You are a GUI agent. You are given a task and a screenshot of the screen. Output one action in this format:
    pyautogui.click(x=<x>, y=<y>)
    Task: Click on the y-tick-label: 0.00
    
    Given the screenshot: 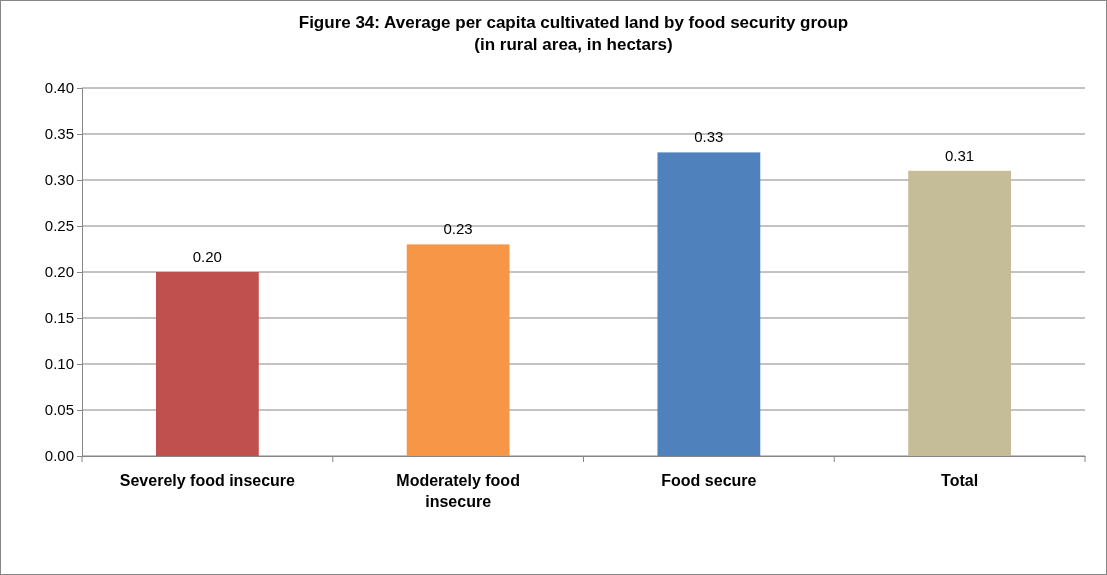 What is the action you would take?
    pyautogui.click(x=59, y=456)
    